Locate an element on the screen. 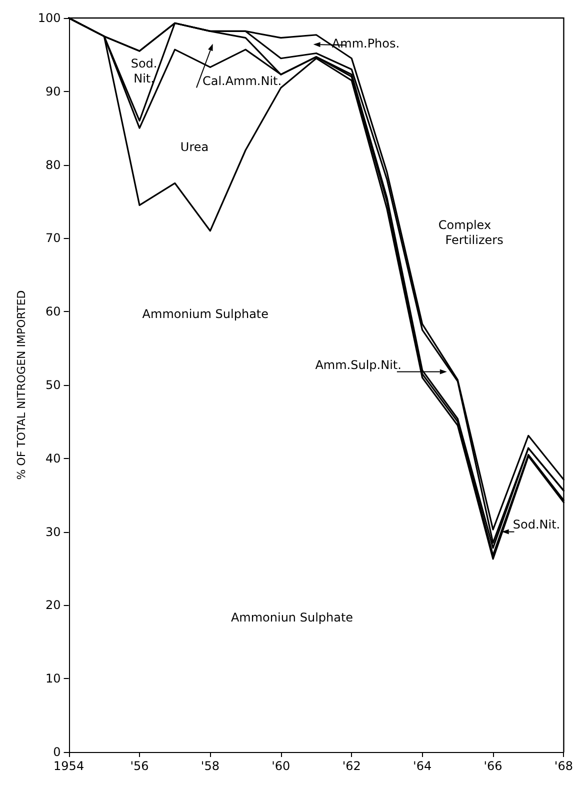  y-axis-title: % OF TOTAL NITROGEN IMPORTED is located at coordinates (21, 385).